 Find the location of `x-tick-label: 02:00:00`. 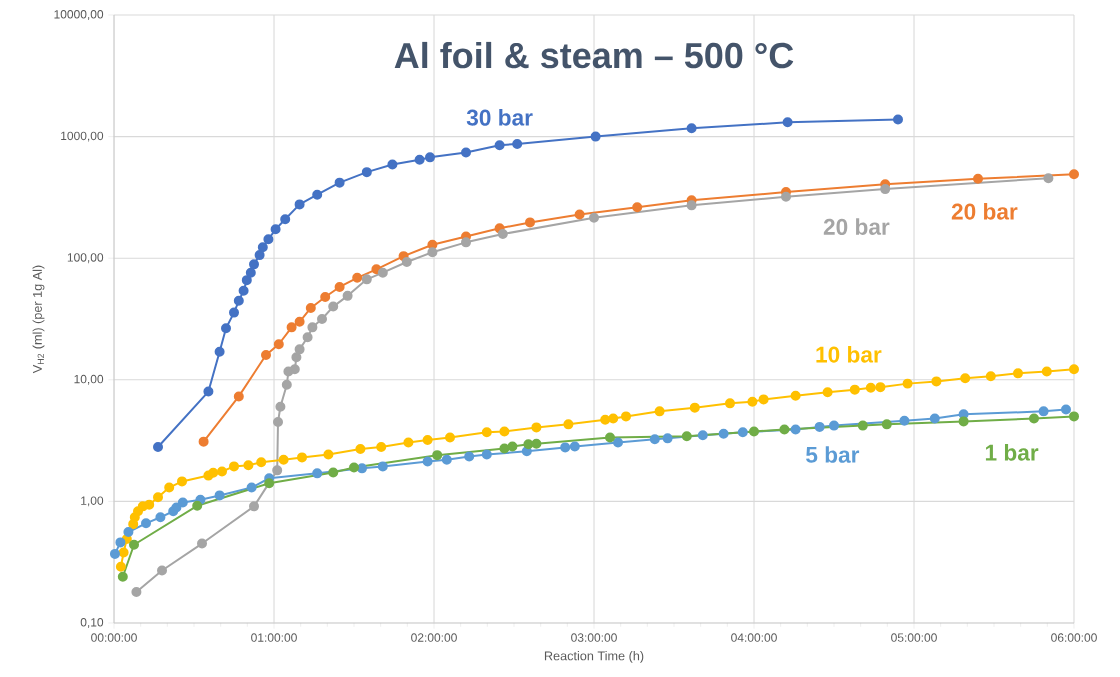

x-tick-label: 02:00:00 is located at coordinates (434, 637).